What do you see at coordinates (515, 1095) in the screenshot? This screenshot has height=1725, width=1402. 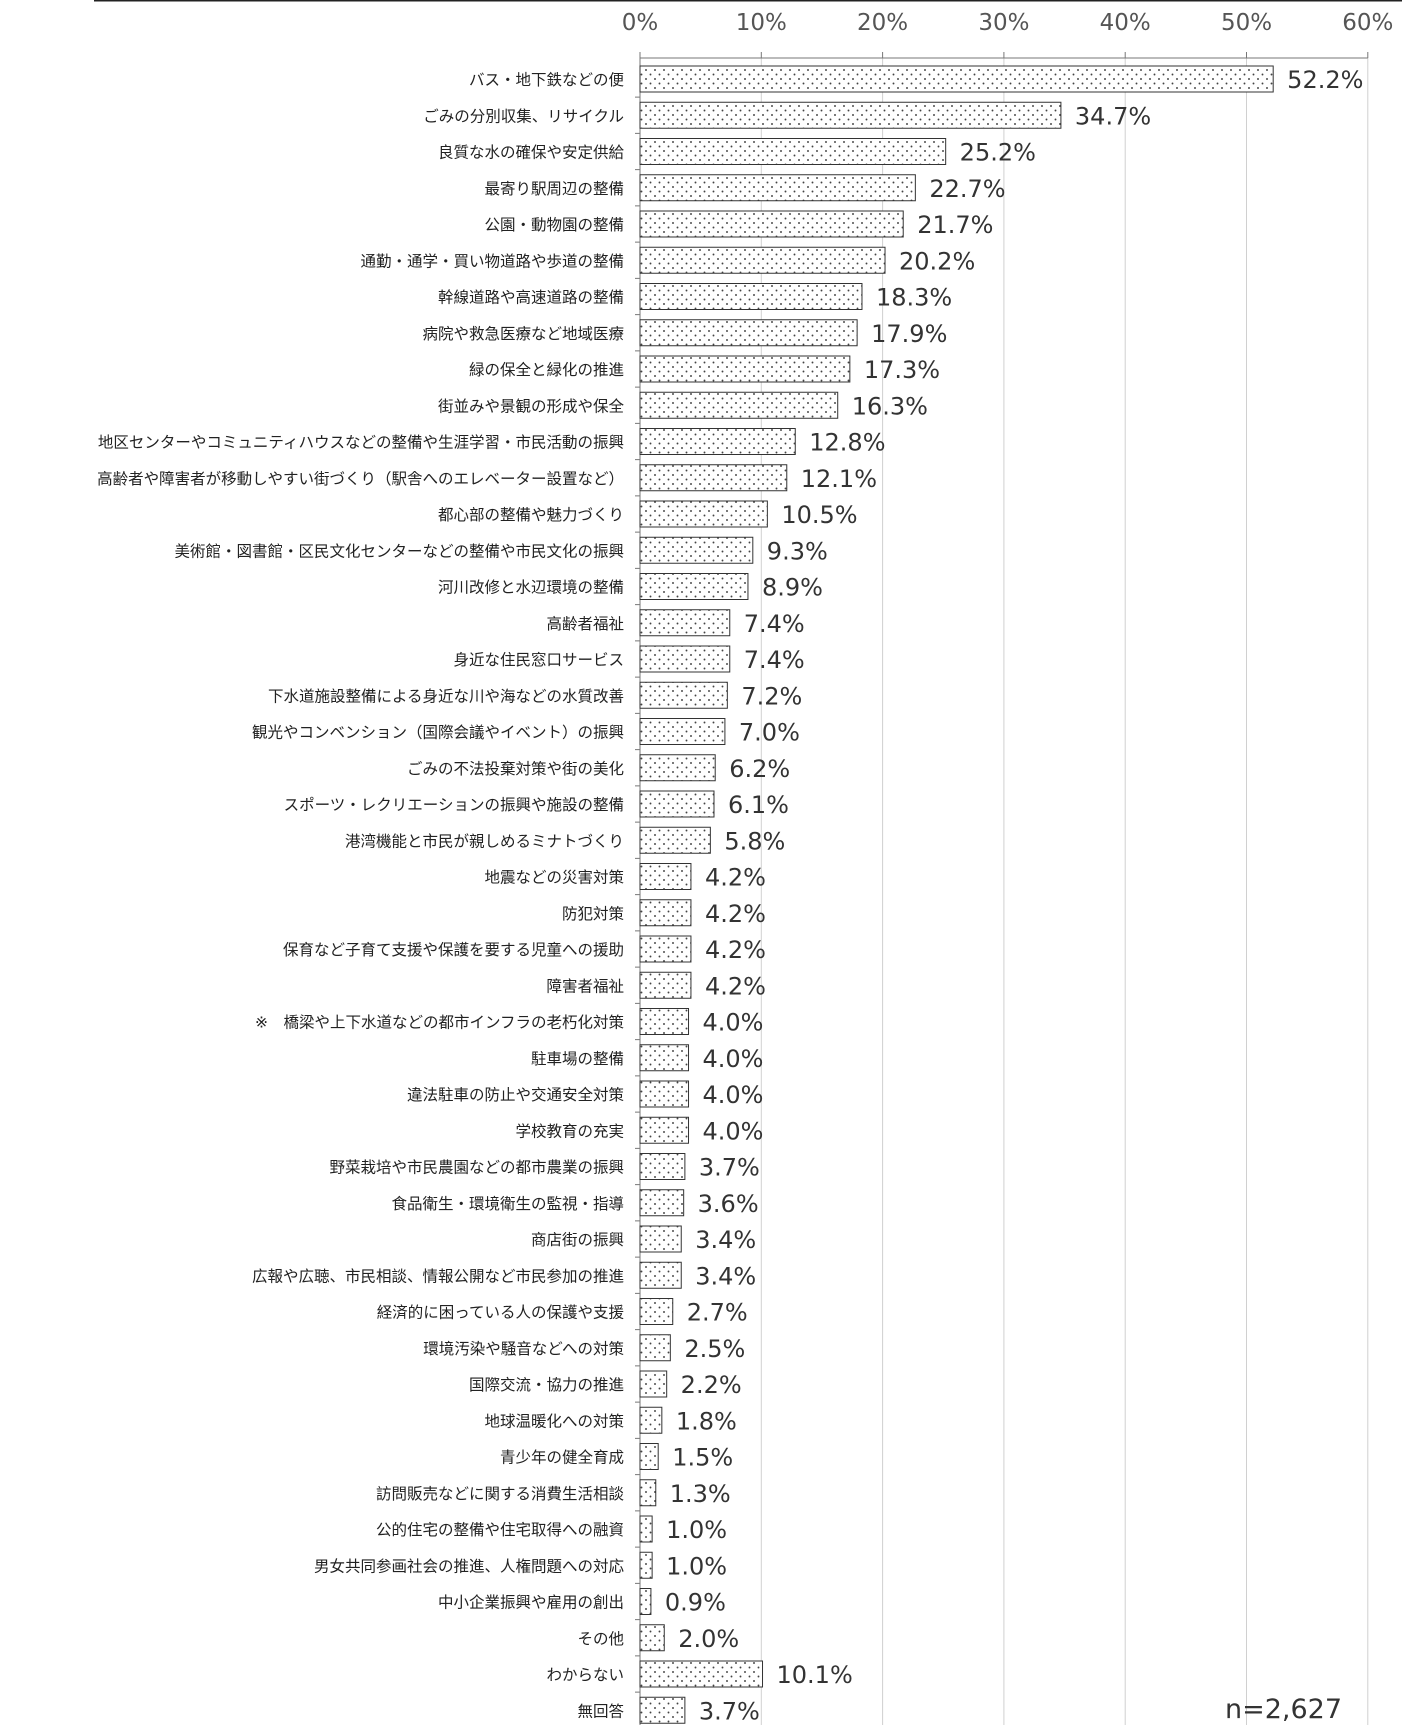 I see `category-label: 違法駐車の防止や交通安全対策` at bounding box center [515, 1095].